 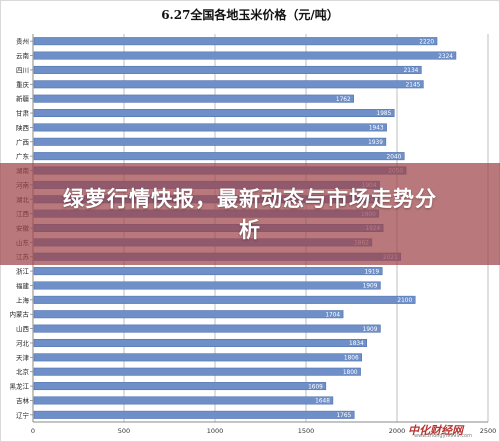 What do you see at coordinates (371, 272) in the screenshot?
I see `bar-value-label: 1919` at bounding box center [371, 272].